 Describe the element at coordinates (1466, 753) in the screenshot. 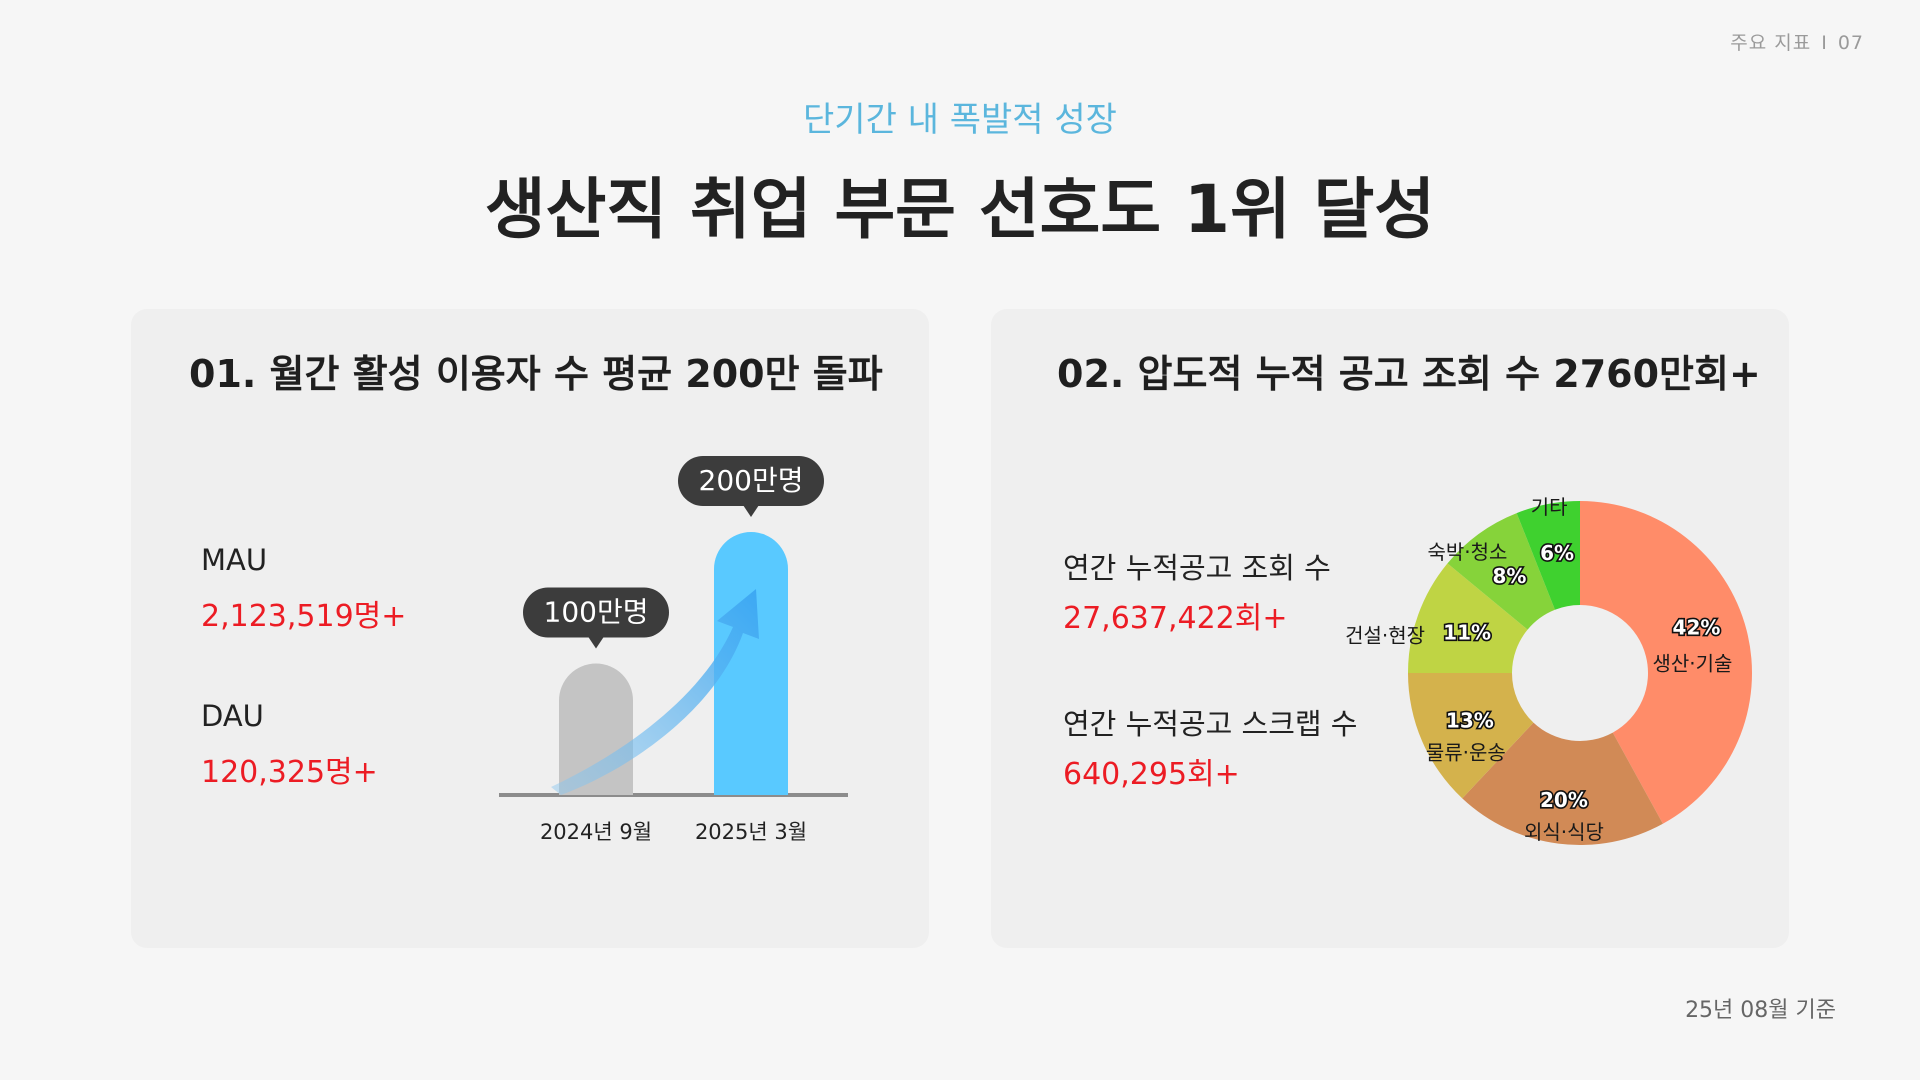

I see `slice-category-label: 물류·운송` at that location.